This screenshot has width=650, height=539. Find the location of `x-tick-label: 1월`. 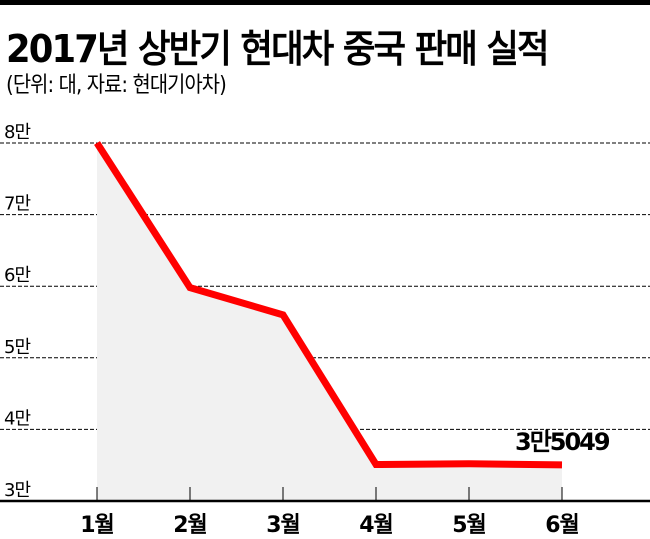

x-tick-label: 1월 is located at coordinates (97, 525).